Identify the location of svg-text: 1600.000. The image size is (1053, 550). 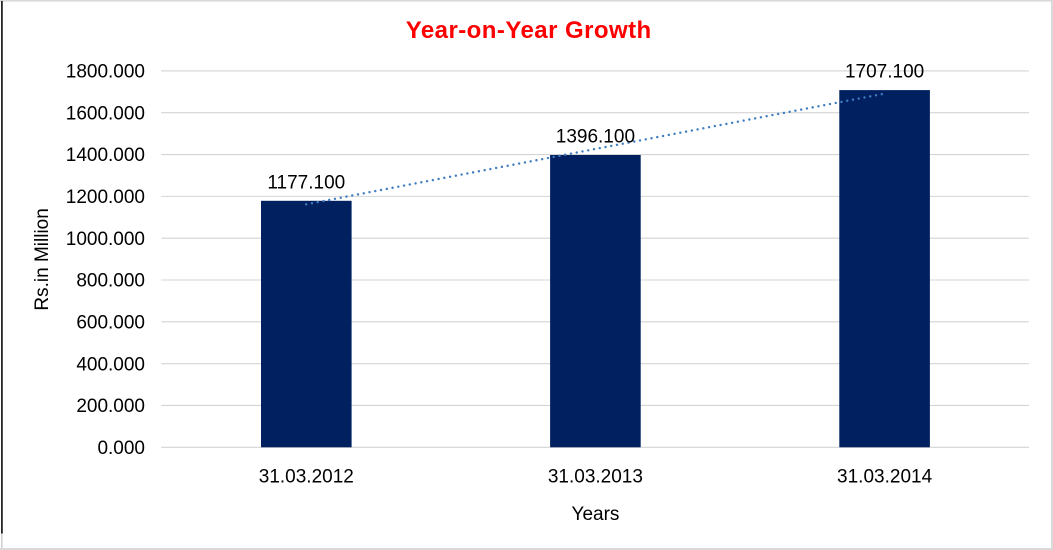
(105, 113).